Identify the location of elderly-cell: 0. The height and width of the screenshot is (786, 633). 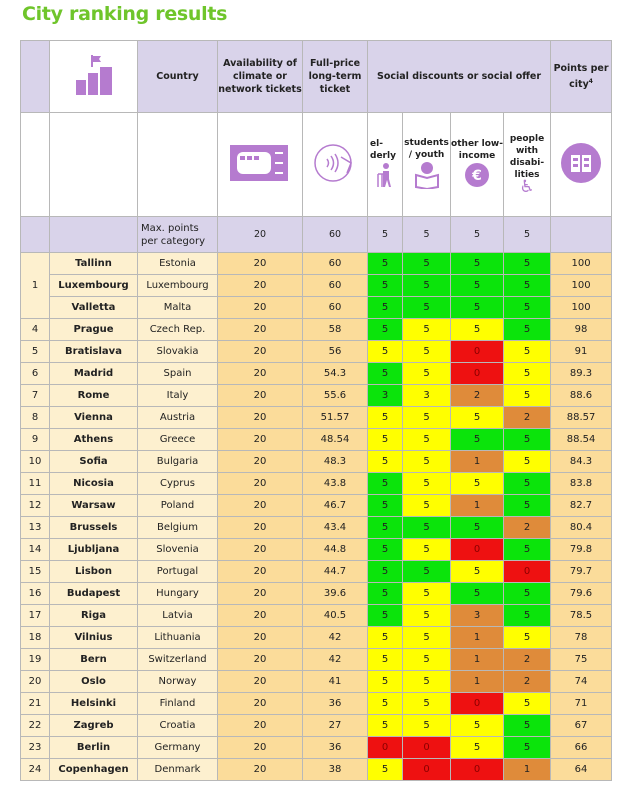
(385, 747).